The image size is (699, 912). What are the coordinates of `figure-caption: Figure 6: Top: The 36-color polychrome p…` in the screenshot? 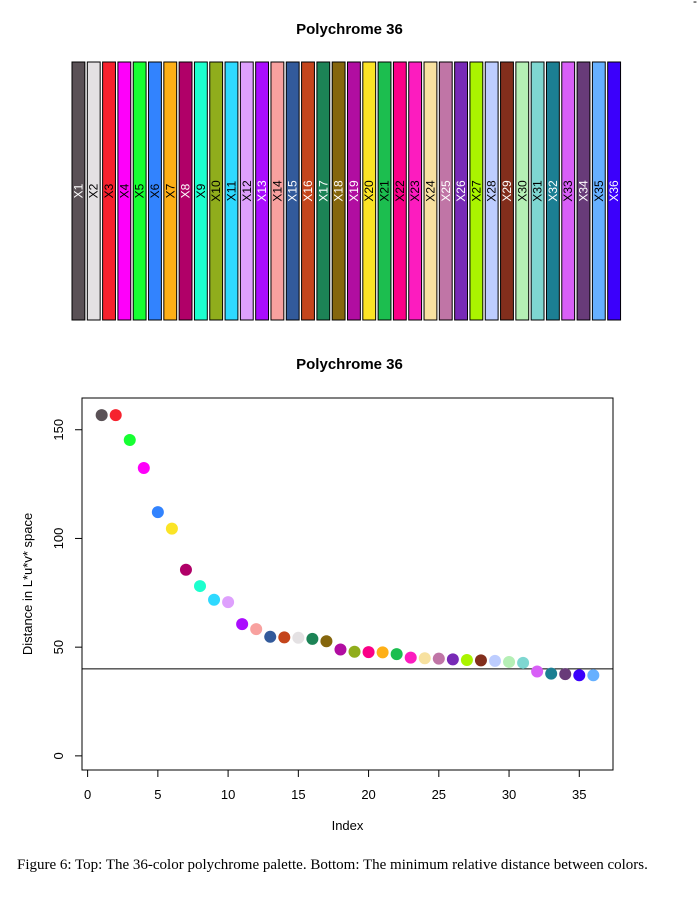 It's located at (332, 865).